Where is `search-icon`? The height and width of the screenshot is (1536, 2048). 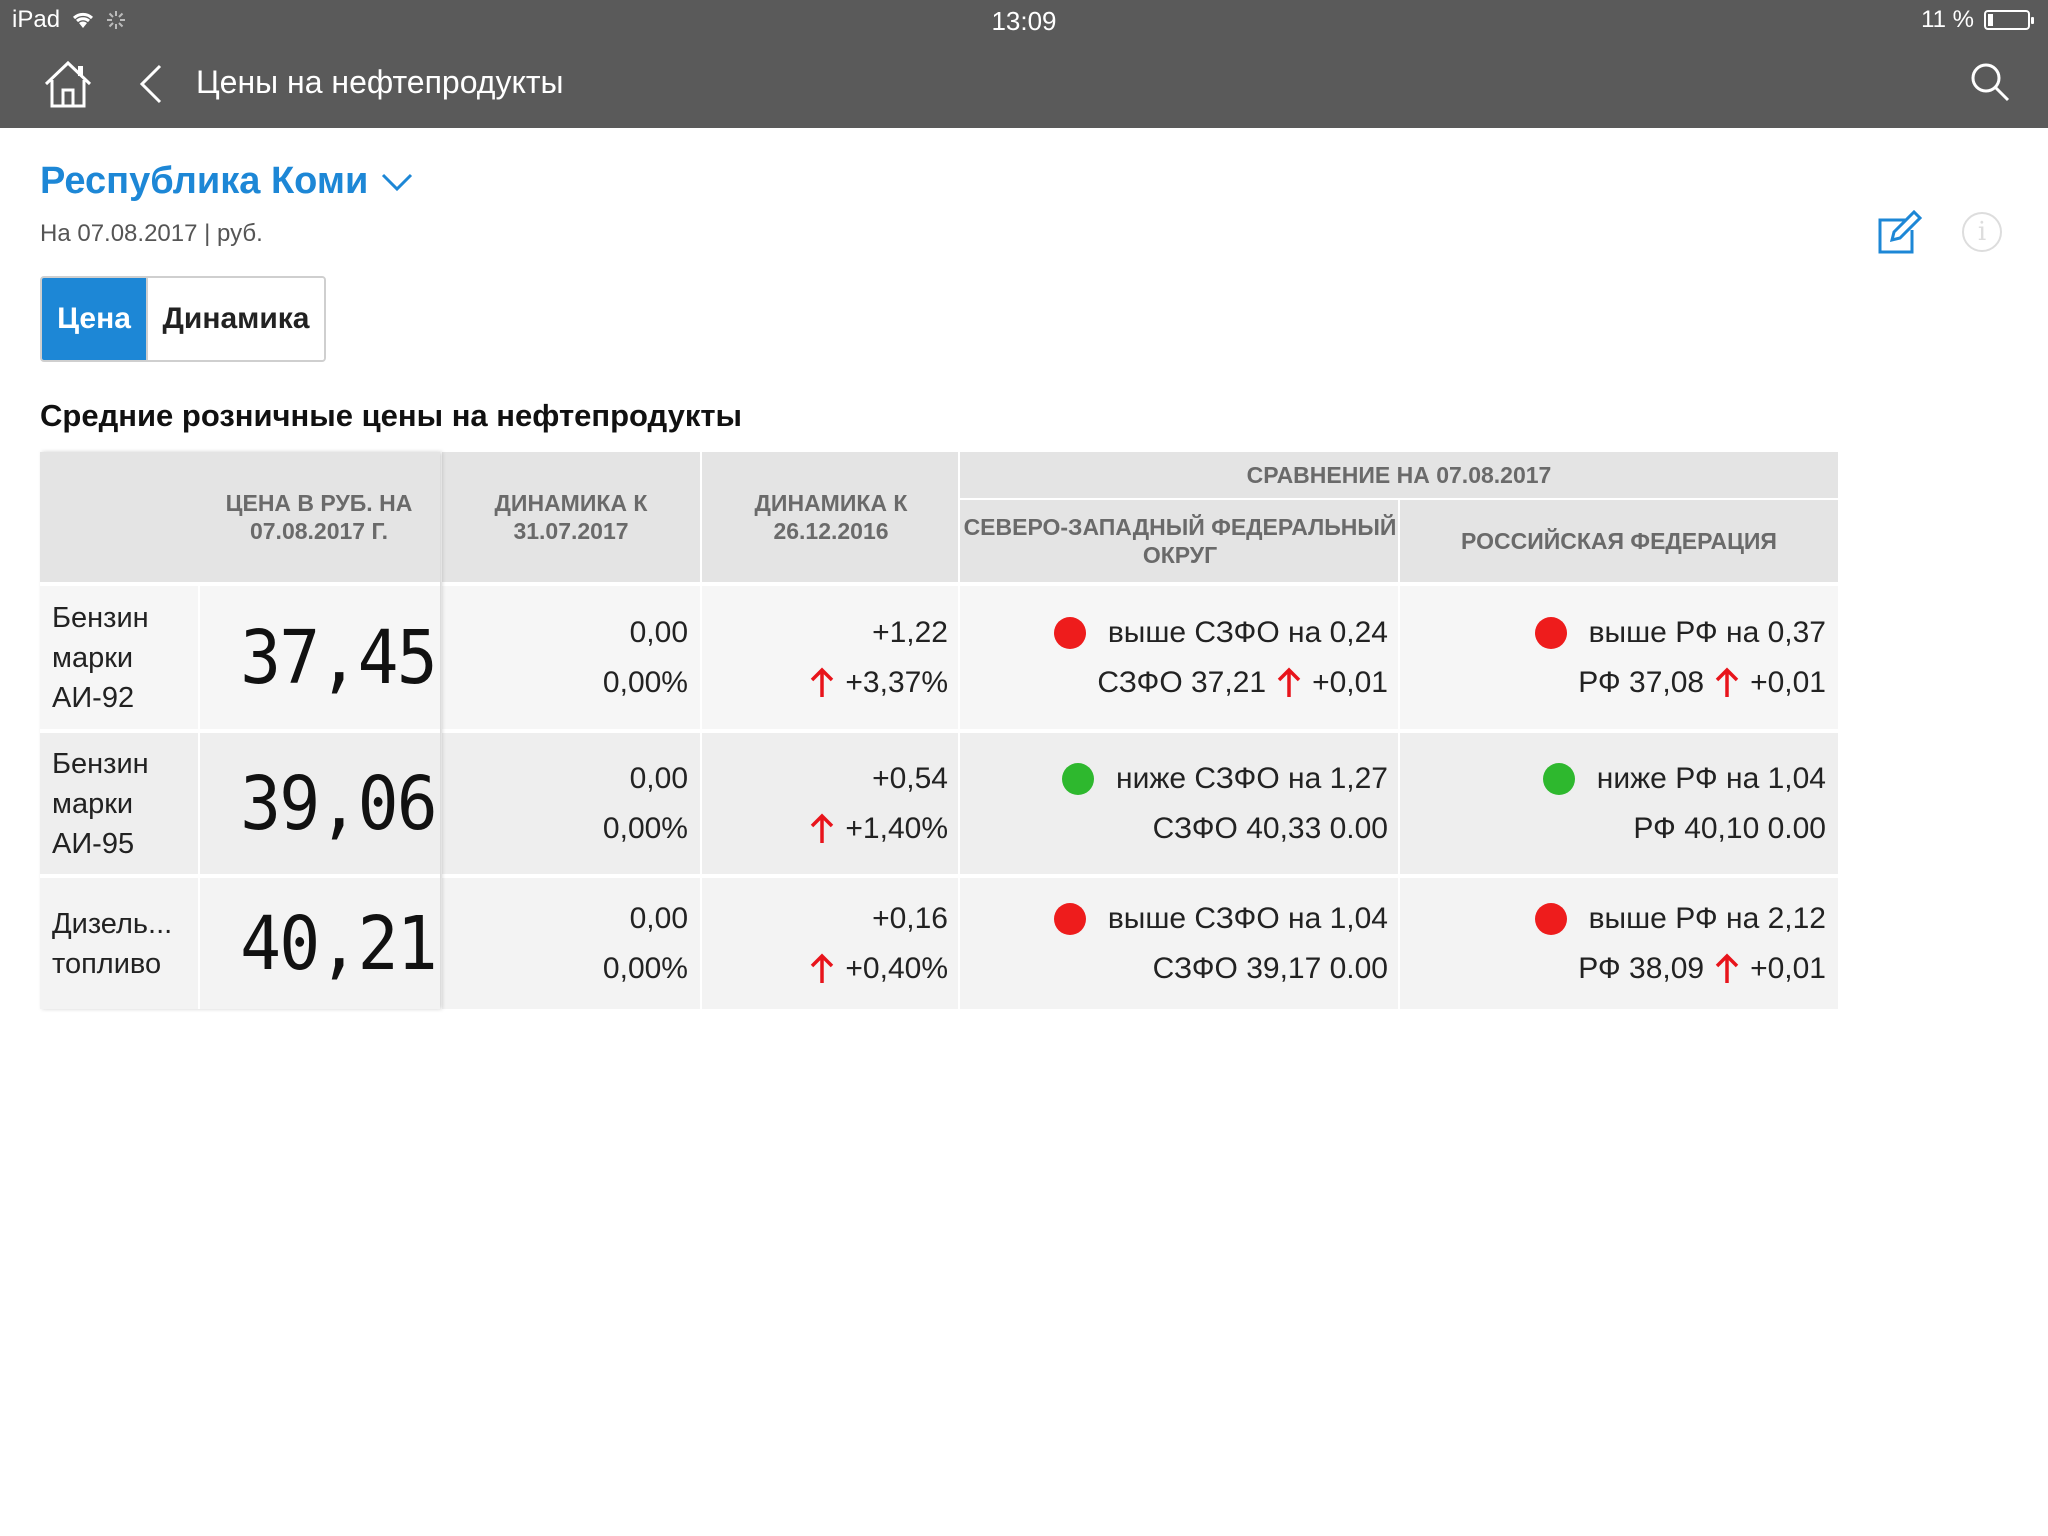
search-icon is located at coordinates (1990, 82).